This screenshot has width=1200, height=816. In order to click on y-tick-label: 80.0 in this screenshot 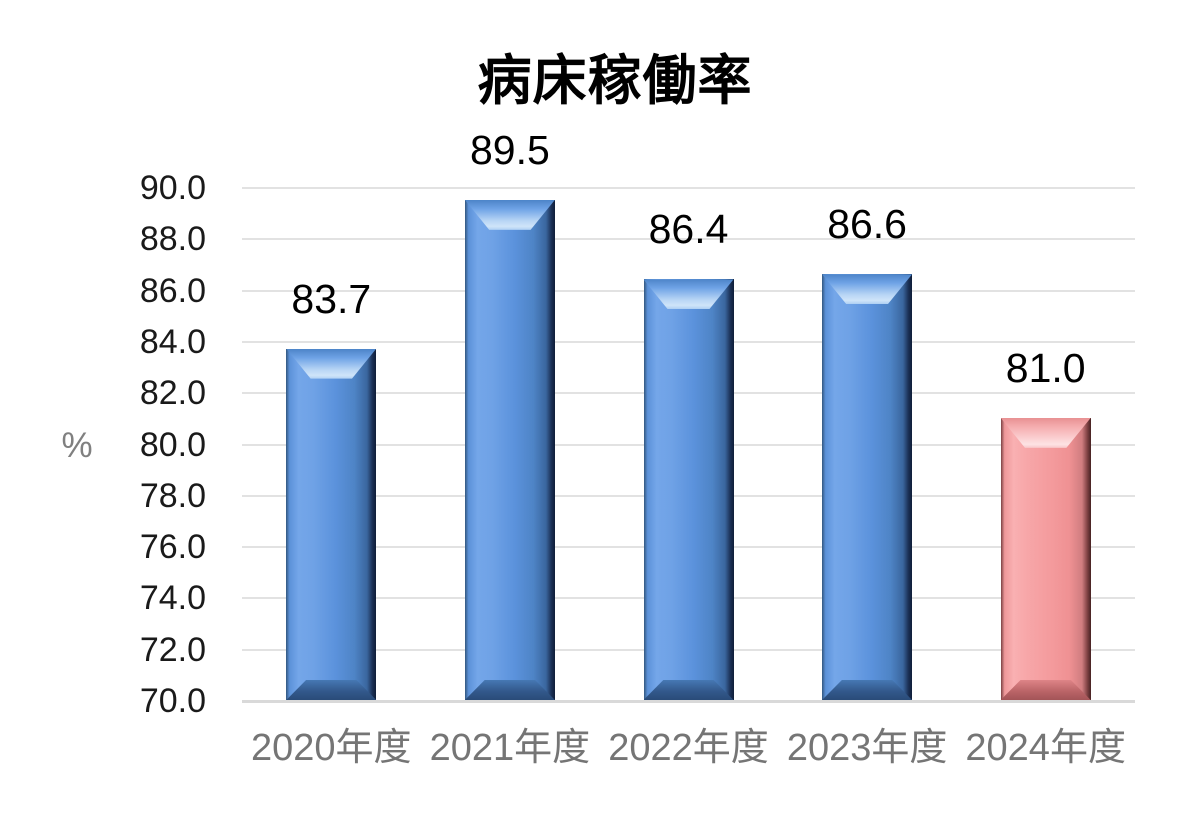, I will do `click(172, 444)`.